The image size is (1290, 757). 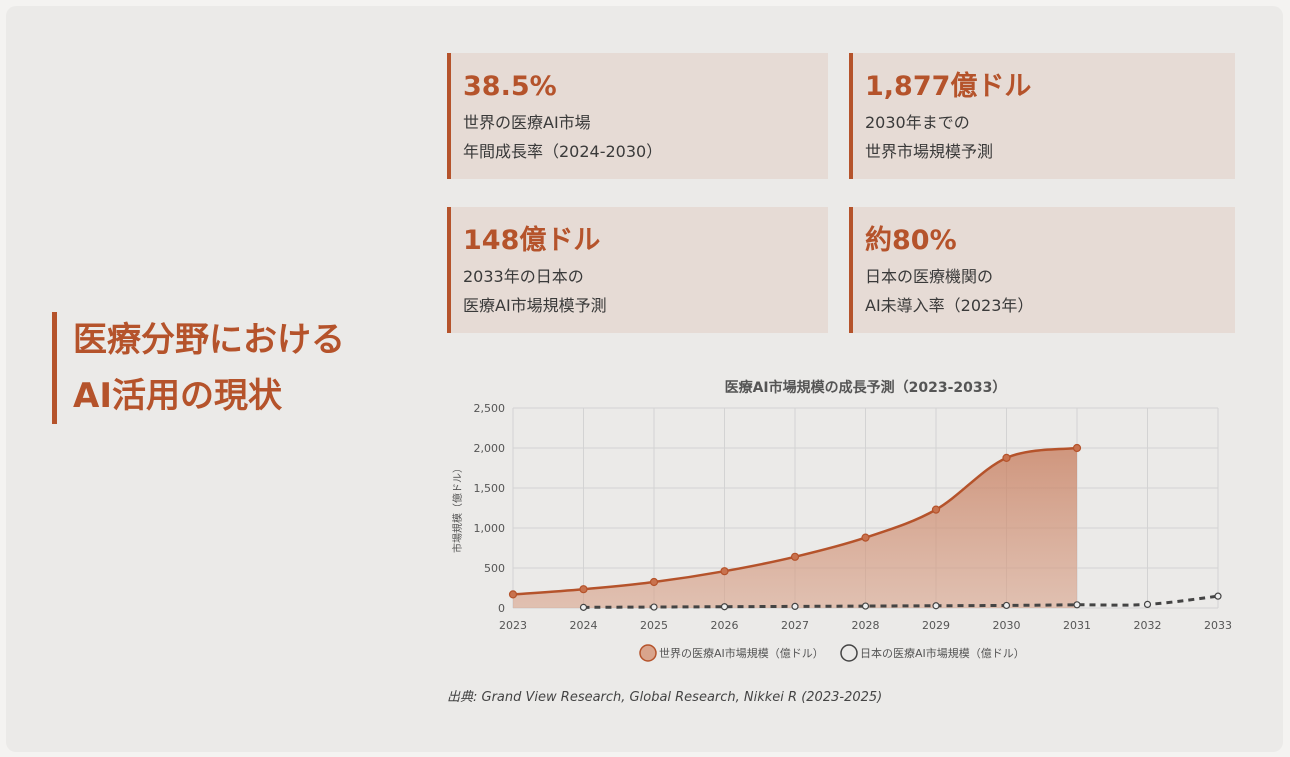 I want to click on y-tick-label: 1,000, so click(x=490, y=528).